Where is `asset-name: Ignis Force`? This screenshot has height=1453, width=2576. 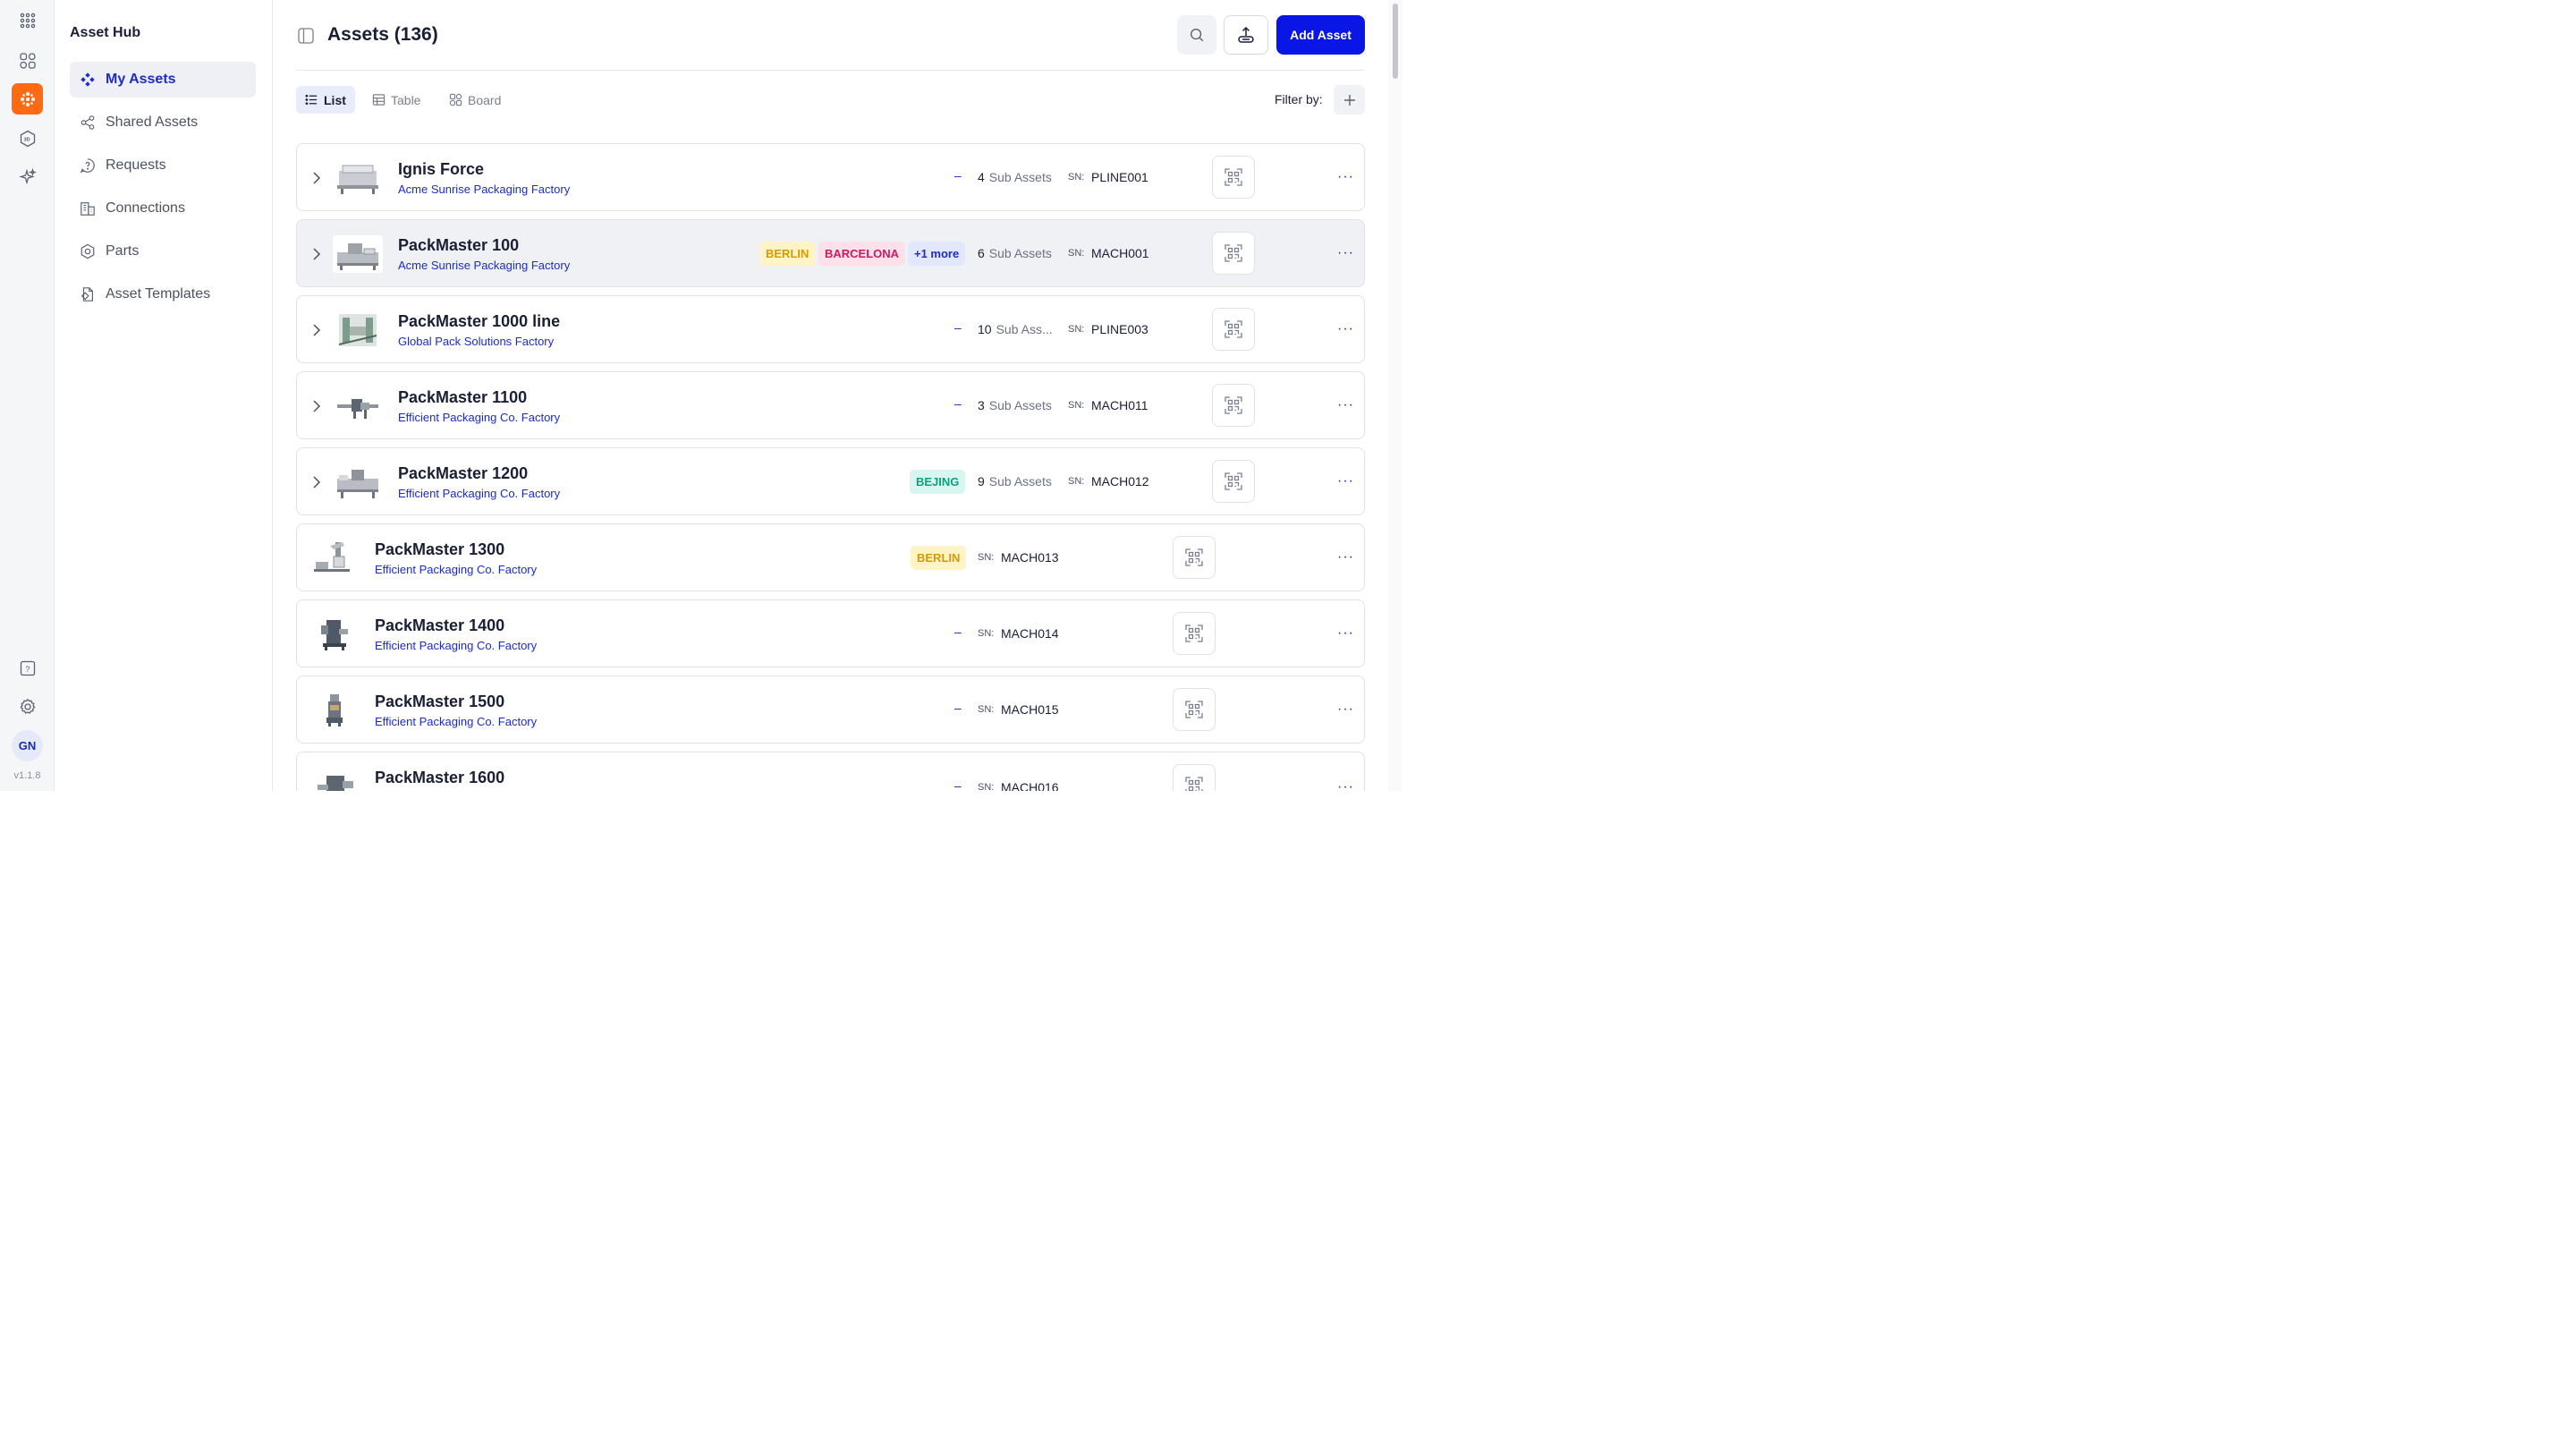 asset-name: Ignis Force is located at coordinates (441, 169).